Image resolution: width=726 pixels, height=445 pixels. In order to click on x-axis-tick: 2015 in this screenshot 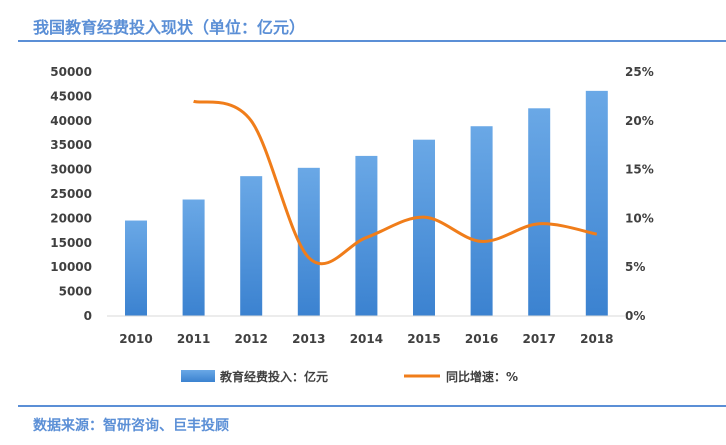, I will do `click(423, 339)`.